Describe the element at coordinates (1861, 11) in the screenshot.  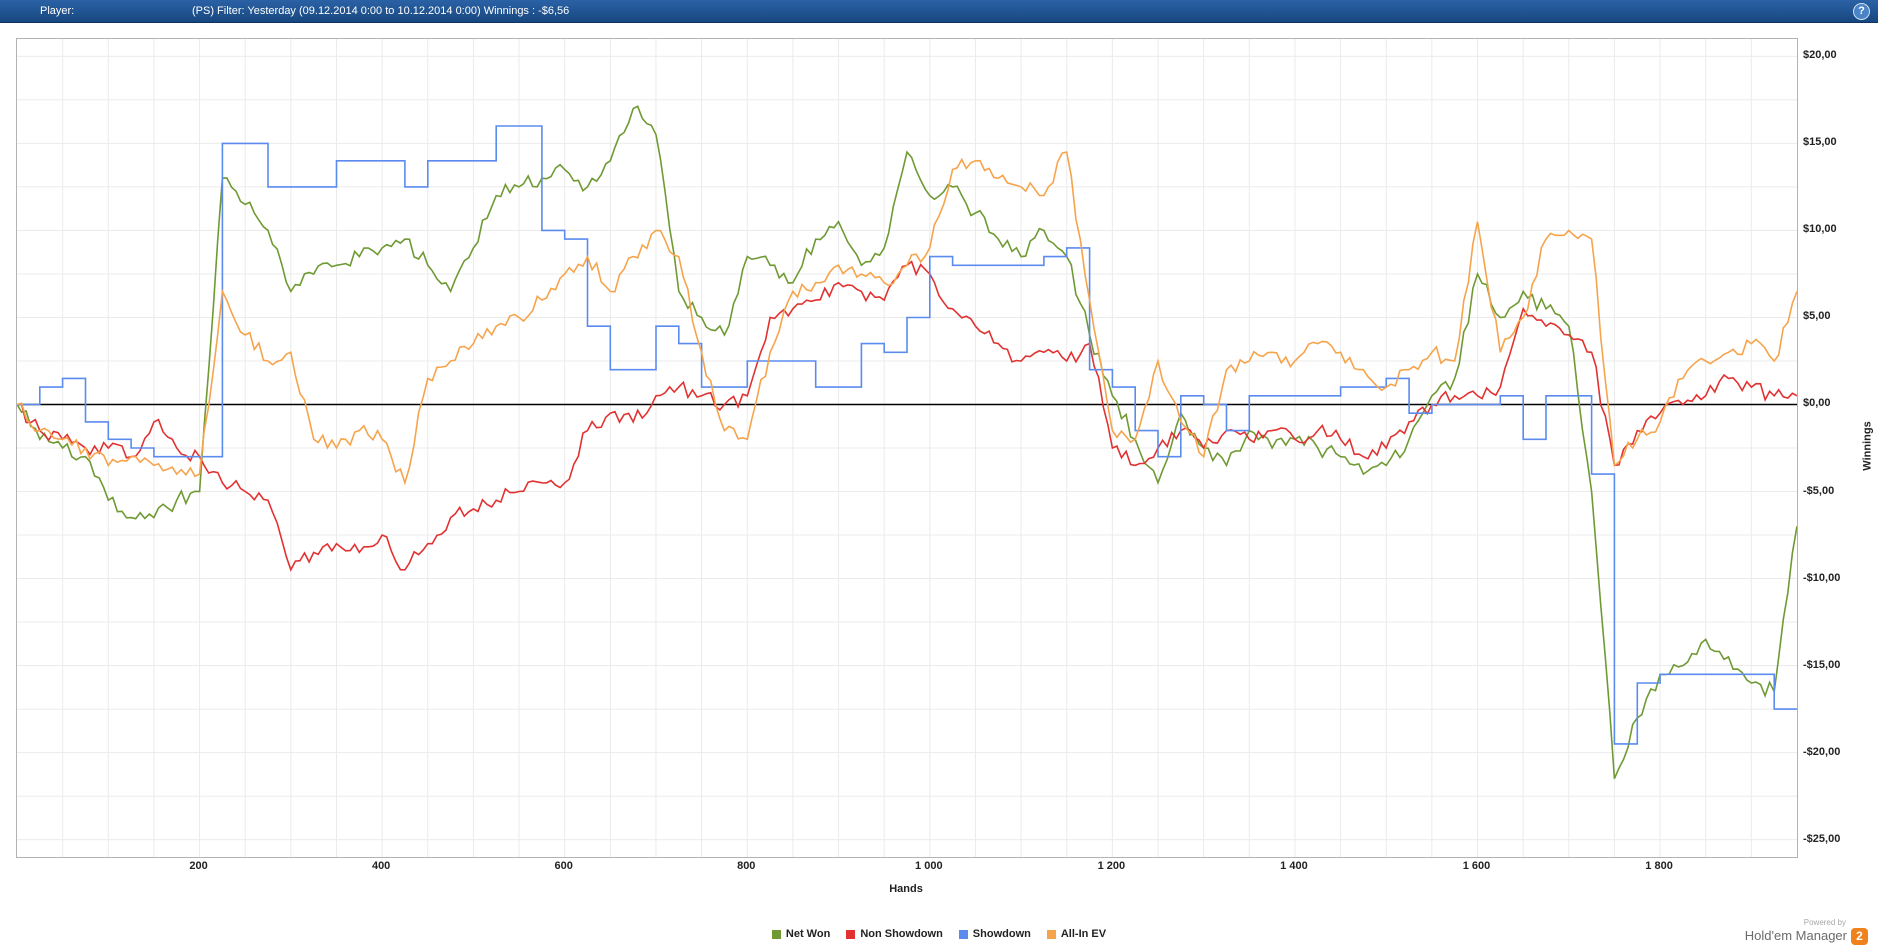
I see `help-icon: ?` at that location.